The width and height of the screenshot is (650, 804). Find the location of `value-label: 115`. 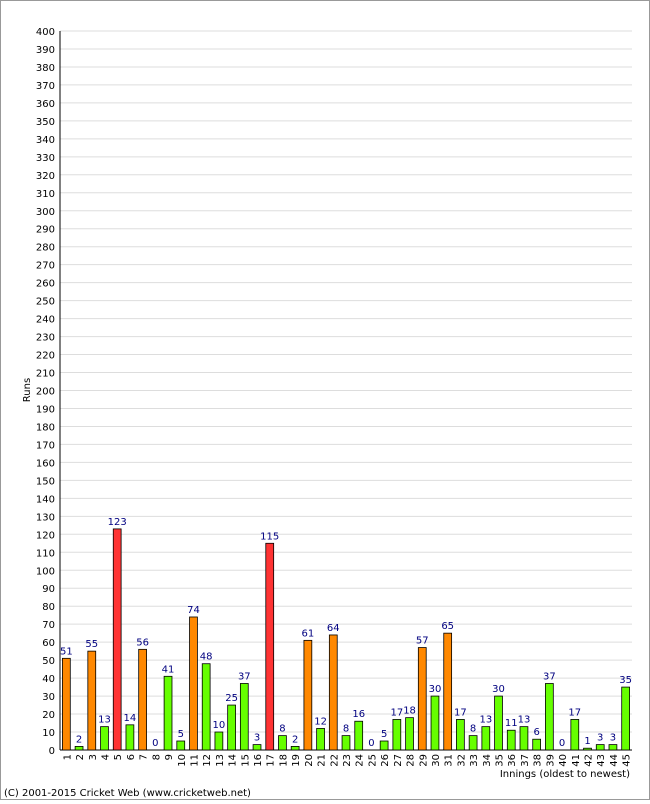

value-label: 115 is located at coordinates (269, 536).